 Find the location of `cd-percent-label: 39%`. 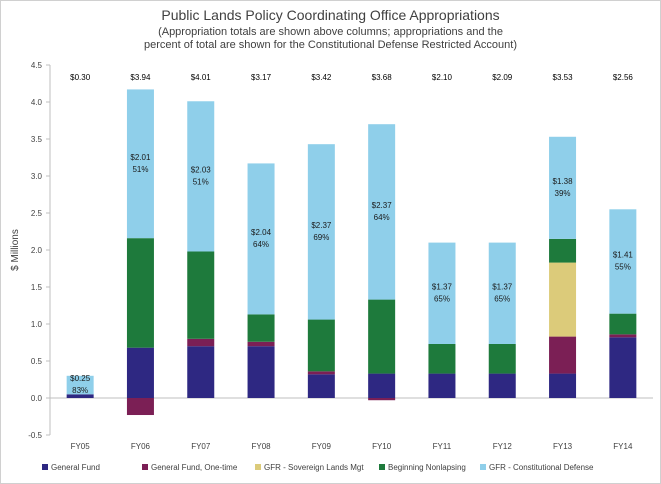

cd-percent-label: 39% is located at coordinates (563, 193).